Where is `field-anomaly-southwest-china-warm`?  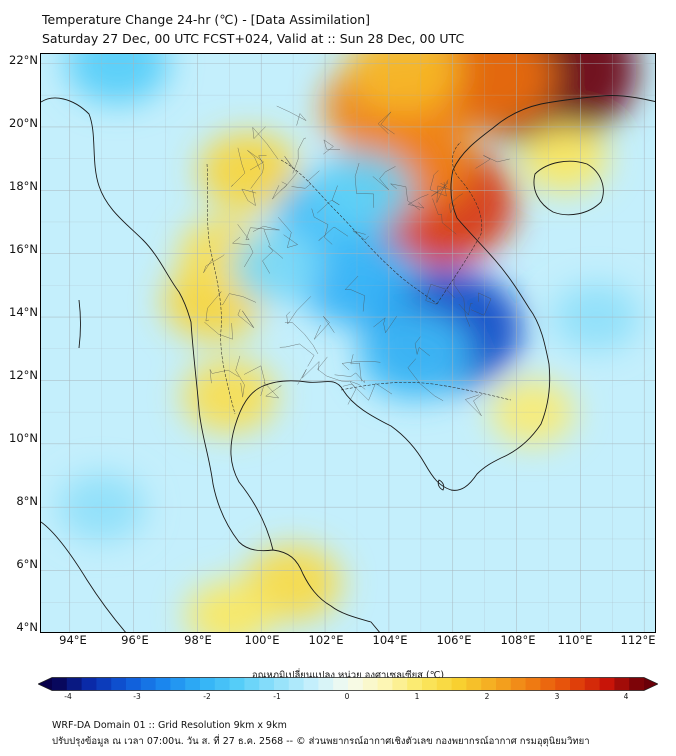
field-anomaly-southwest-china-warm is located at coordinates (405, 84).